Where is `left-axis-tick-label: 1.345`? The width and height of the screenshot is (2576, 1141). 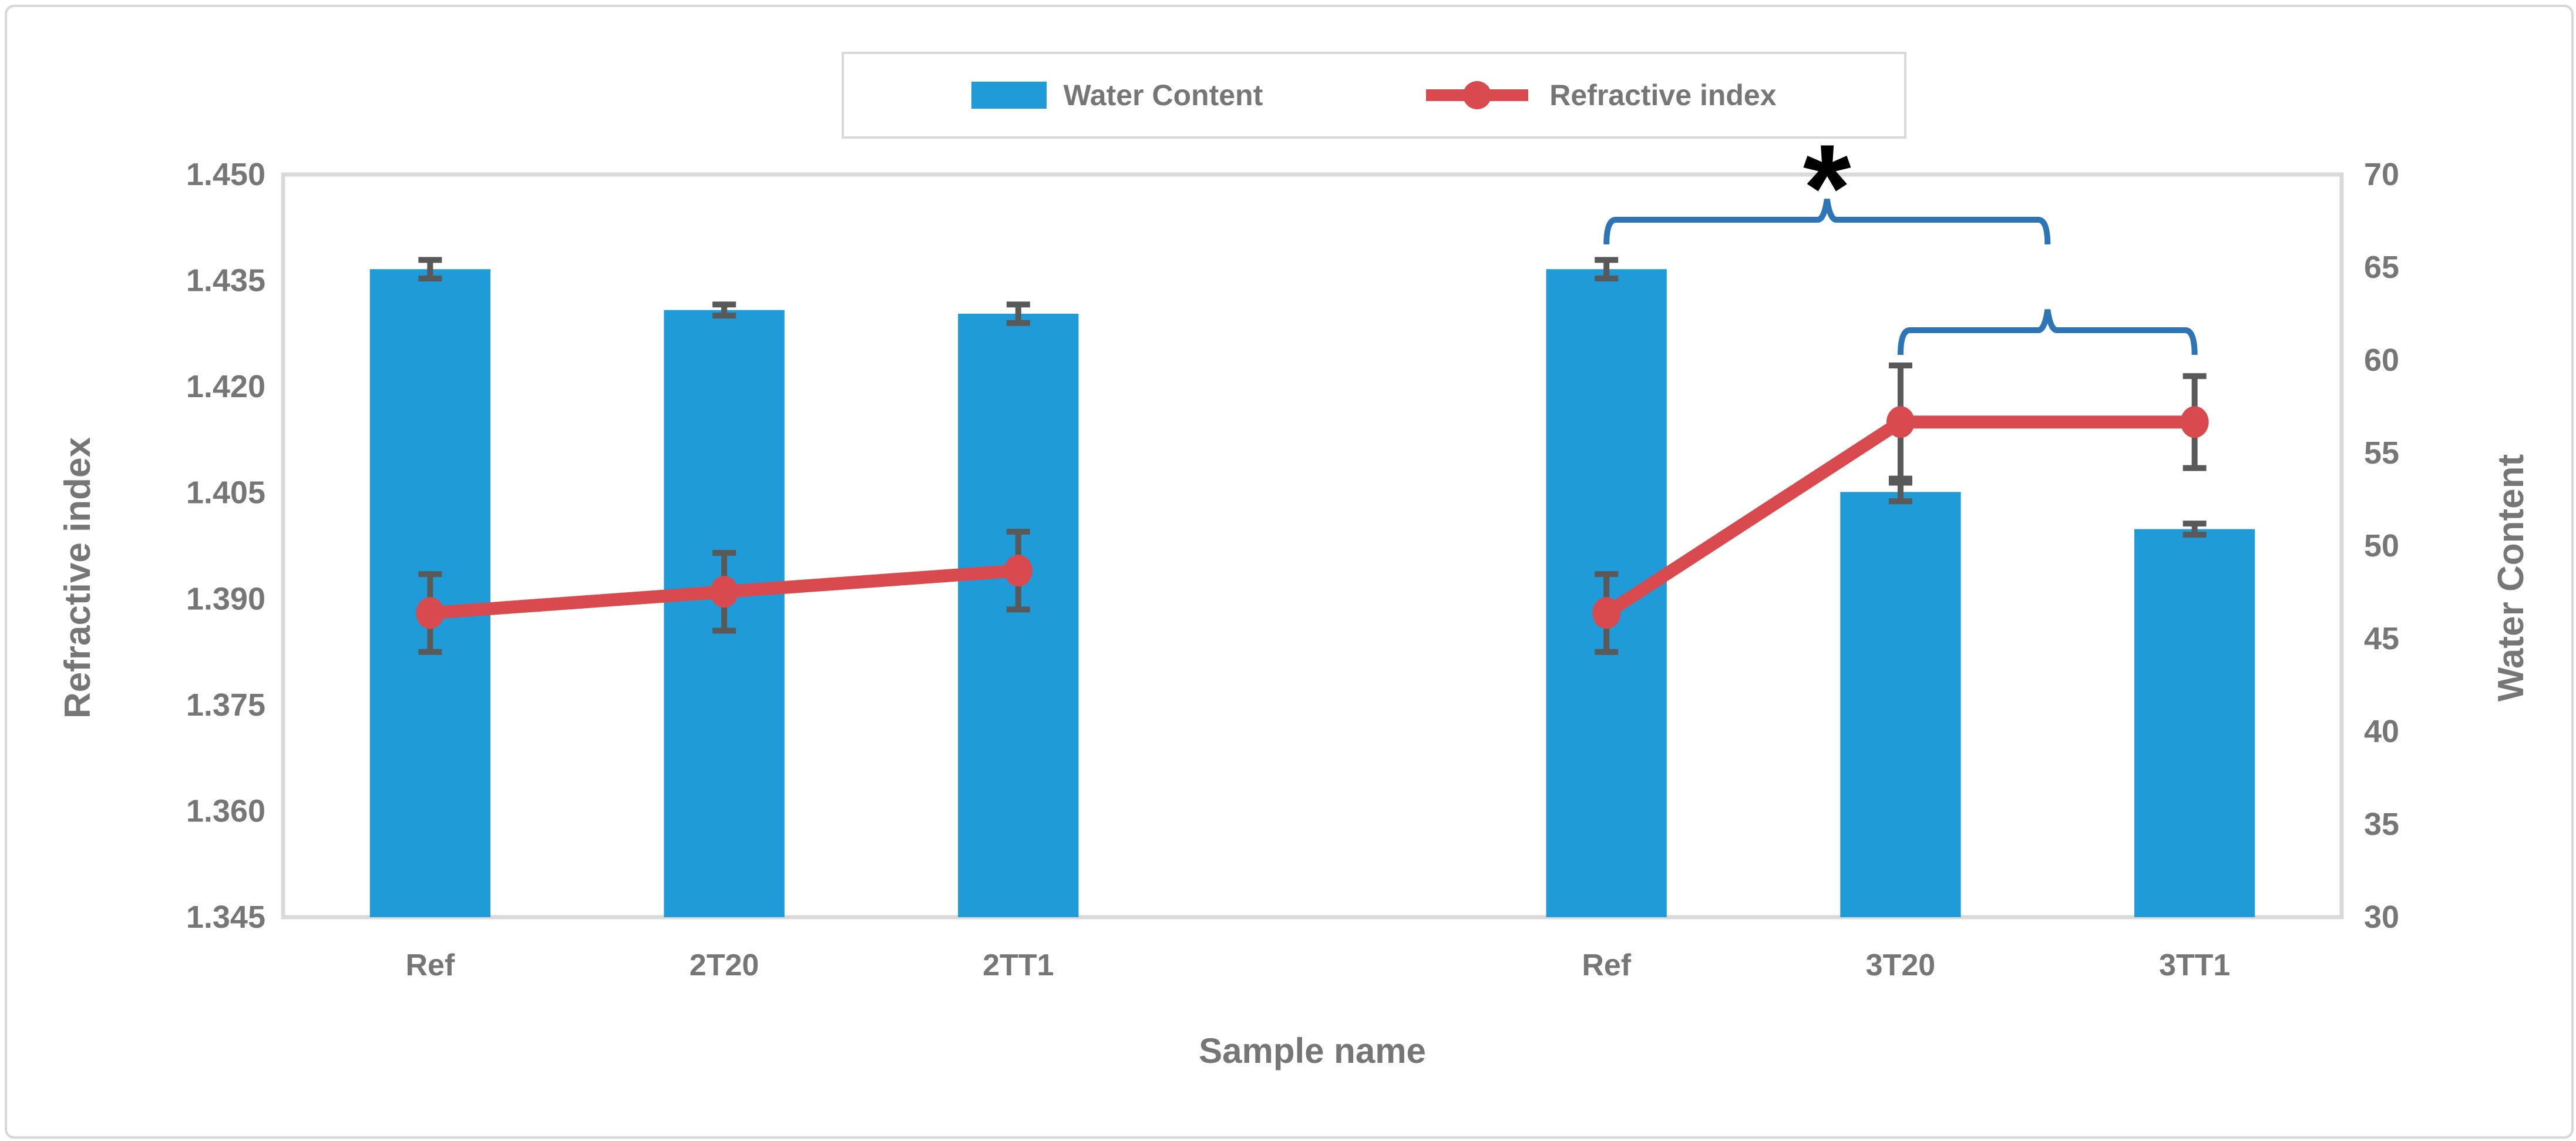
left-axis-tick-label: 1.345 is located at coordinates (225, 917).